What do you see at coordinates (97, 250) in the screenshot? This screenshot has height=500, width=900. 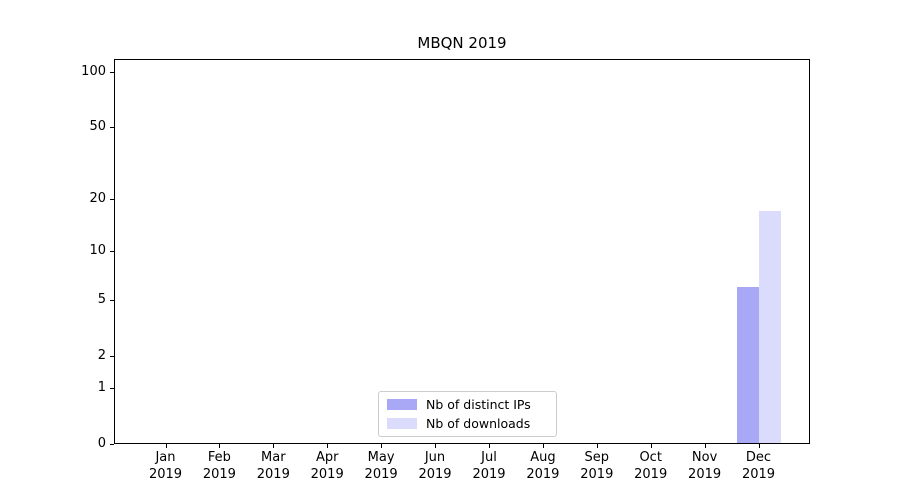 I see `y-tick-label: 10` at bounding box center [97, 250].